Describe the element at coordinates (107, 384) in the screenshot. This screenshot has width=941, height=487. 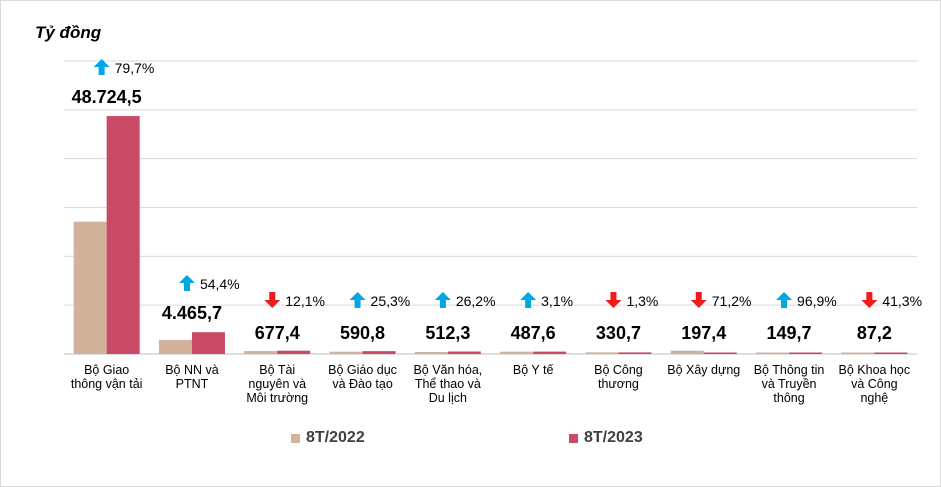
I see `category-label: thông vận tải` at that location.